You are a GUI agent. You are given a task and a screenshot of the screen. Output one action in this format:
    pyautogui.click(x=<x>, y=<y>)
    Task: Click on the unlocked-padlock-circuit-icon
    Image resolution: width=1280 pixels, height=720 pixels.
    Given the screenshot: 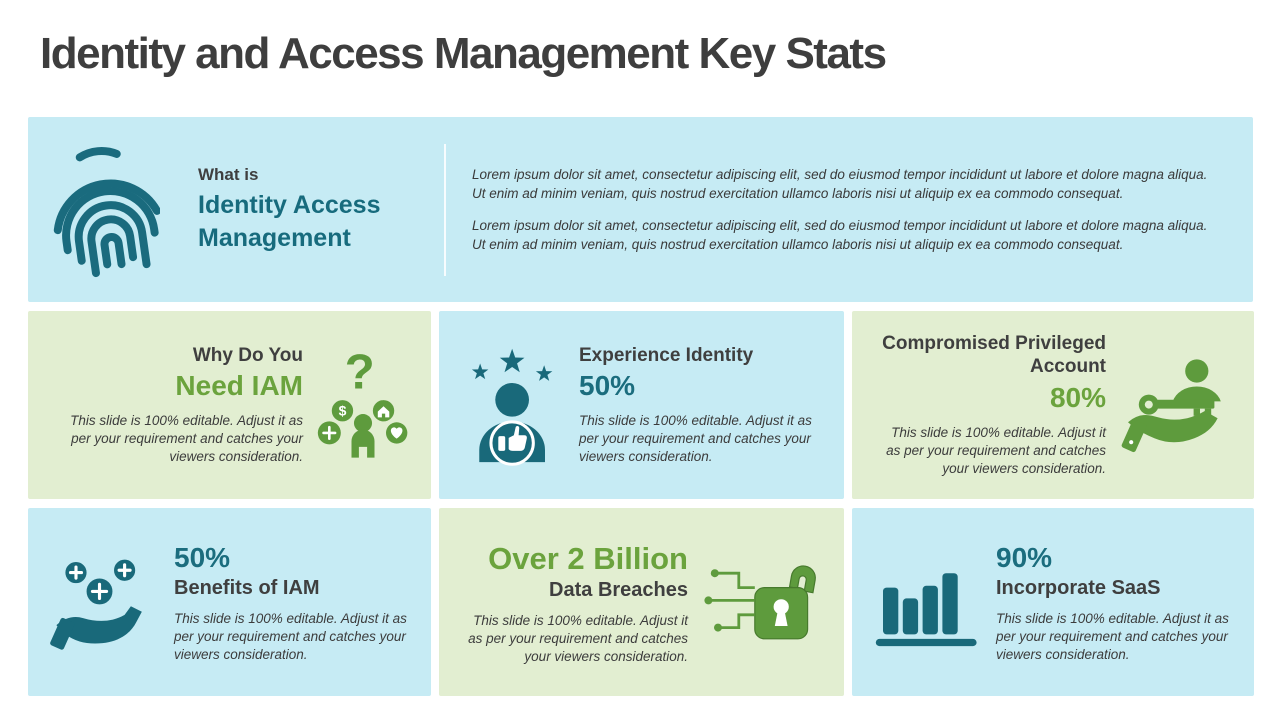 What is the action you would take?
    pyautogui.click(x=762, y=602)
    